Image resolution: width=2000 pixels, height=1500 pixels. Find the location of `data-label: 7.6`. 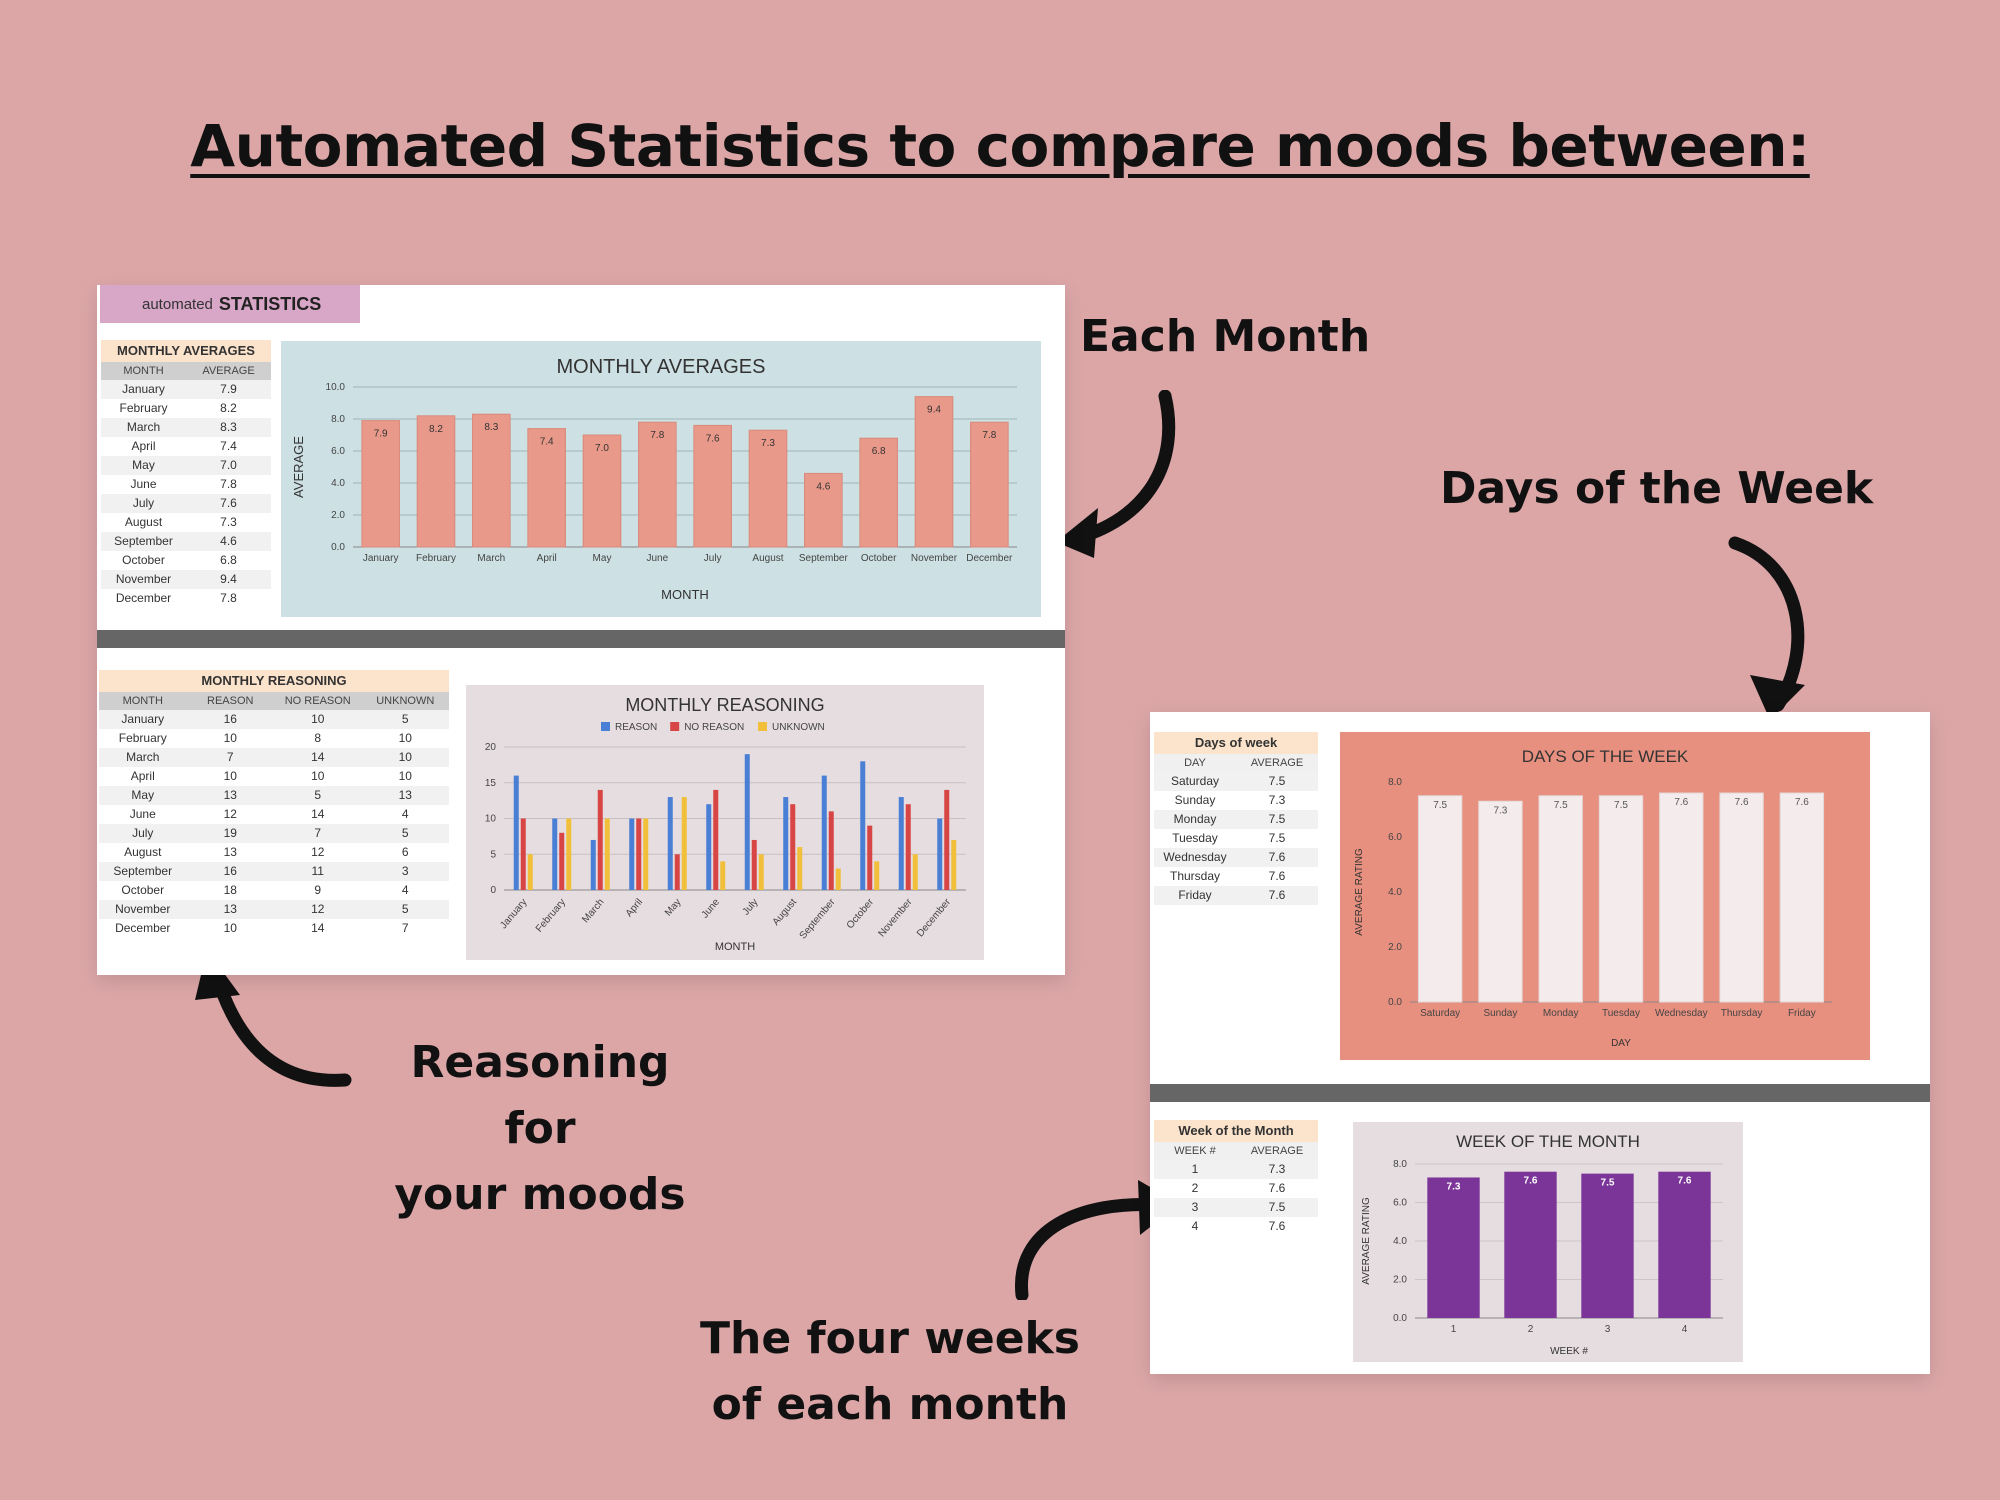

data-label: 7.6 is located at coordinates (1685, 1181).